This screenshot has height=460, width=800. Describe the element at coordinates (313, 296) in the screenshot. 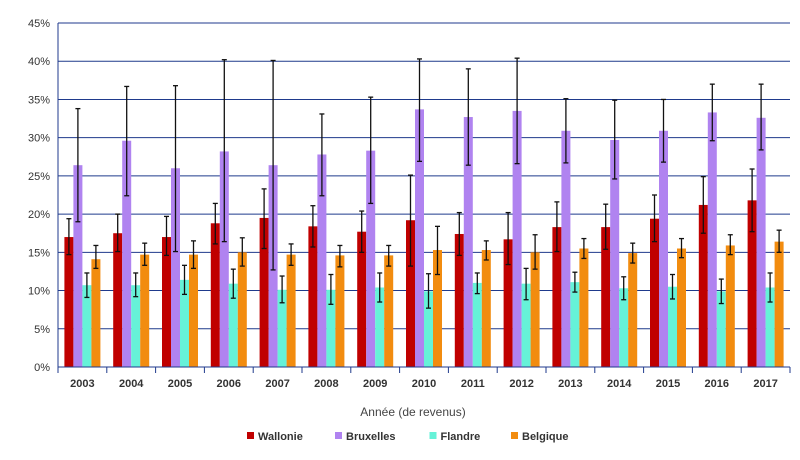

I see `bar-wallonie-2008` at that location.